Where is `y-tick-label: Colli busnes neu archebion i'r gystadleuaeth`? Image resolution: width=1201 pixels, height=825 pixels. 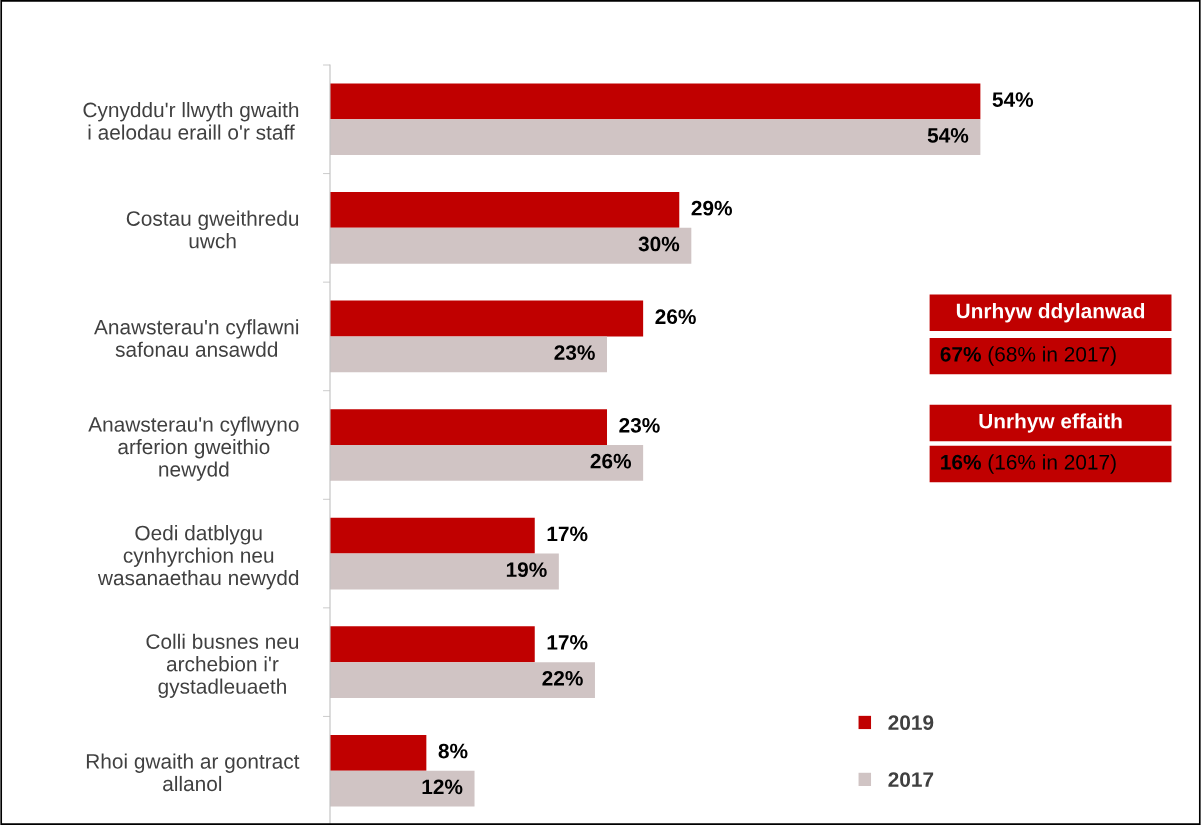 y-tick-label: Colli busnes neu archebion i'r gystadleuaeth is located at coordinates (222, 665).